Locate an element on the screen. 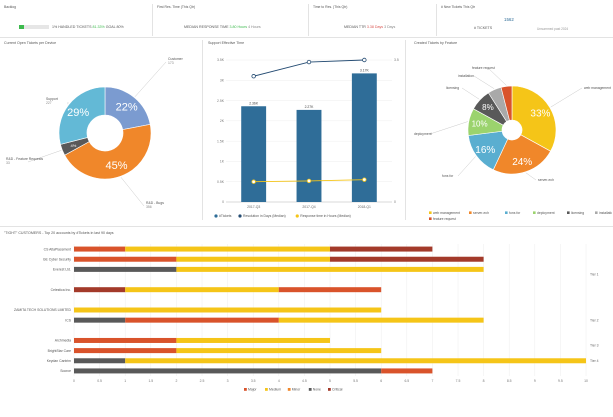  backlog-percent: 81.33% is located at coordinates (98, 27).